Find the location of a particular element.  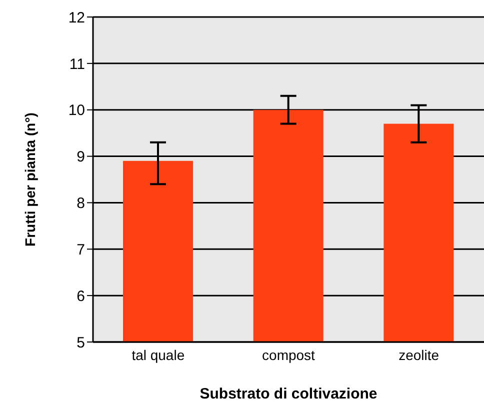

y-tick-label: 5 is located at coordinates (80, 343).